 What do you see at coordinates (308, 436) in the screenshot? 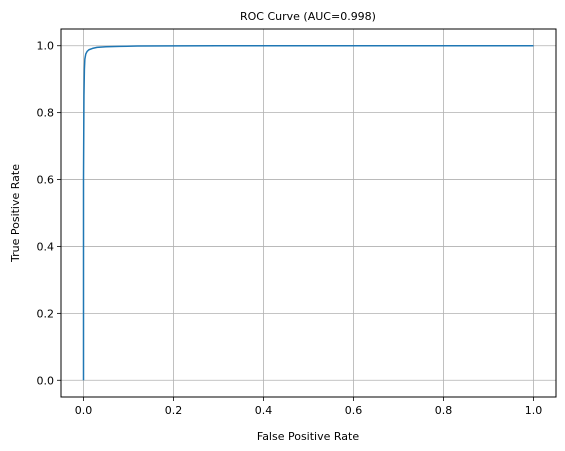
I see `x-axis-label: False Positive Rate` at bounding box center [308, 436].